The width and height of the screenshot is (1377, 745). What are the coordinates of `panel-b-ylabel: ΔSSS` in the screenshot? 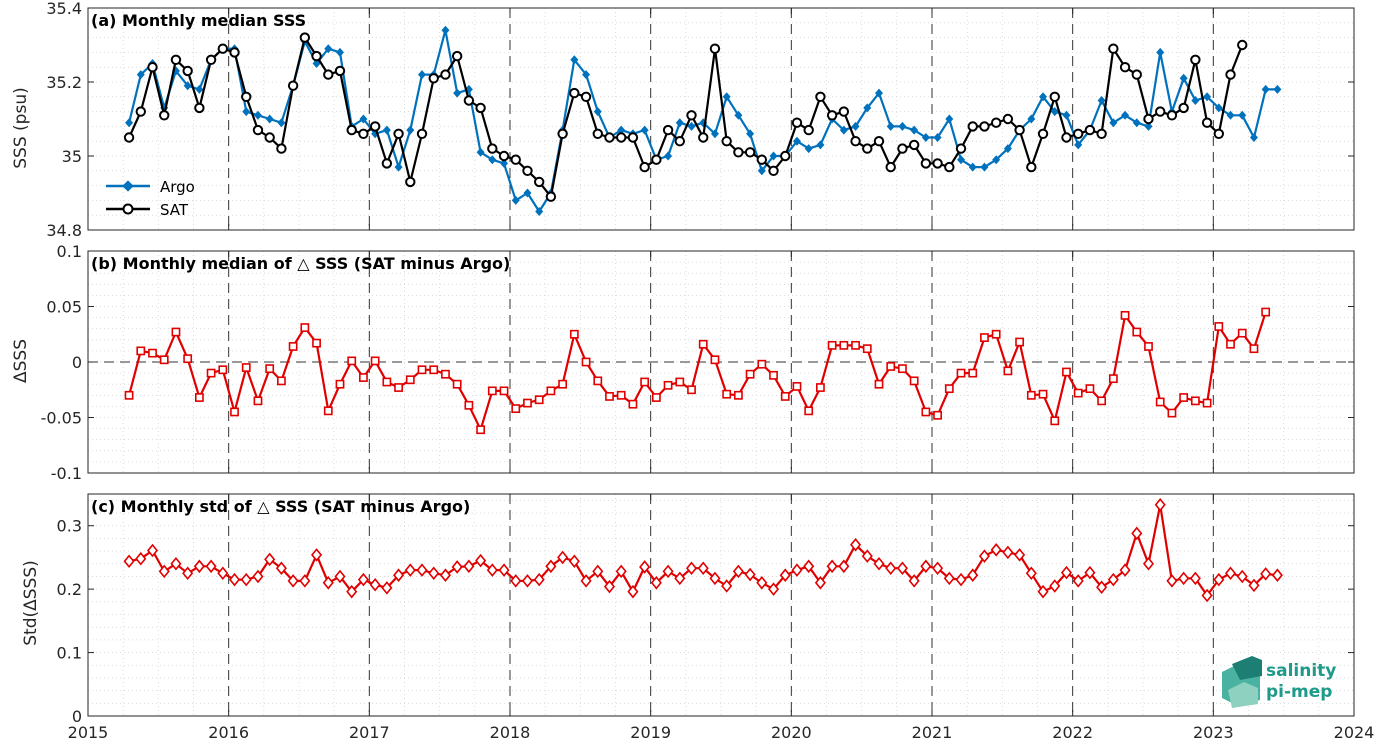 It's located at (21, 361).